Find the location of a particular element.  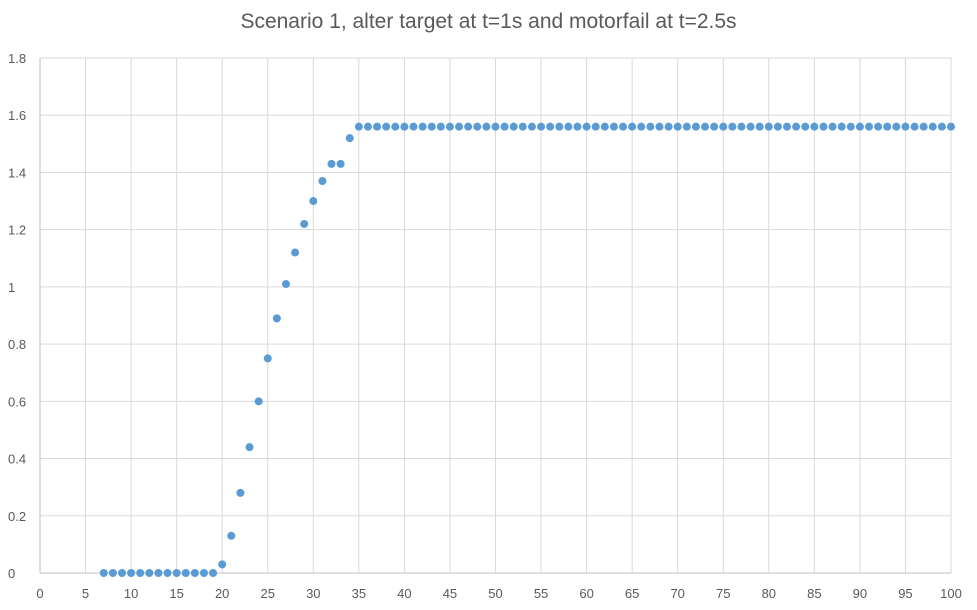

x-tick-label: 85 is located at coordinates (814, 593).